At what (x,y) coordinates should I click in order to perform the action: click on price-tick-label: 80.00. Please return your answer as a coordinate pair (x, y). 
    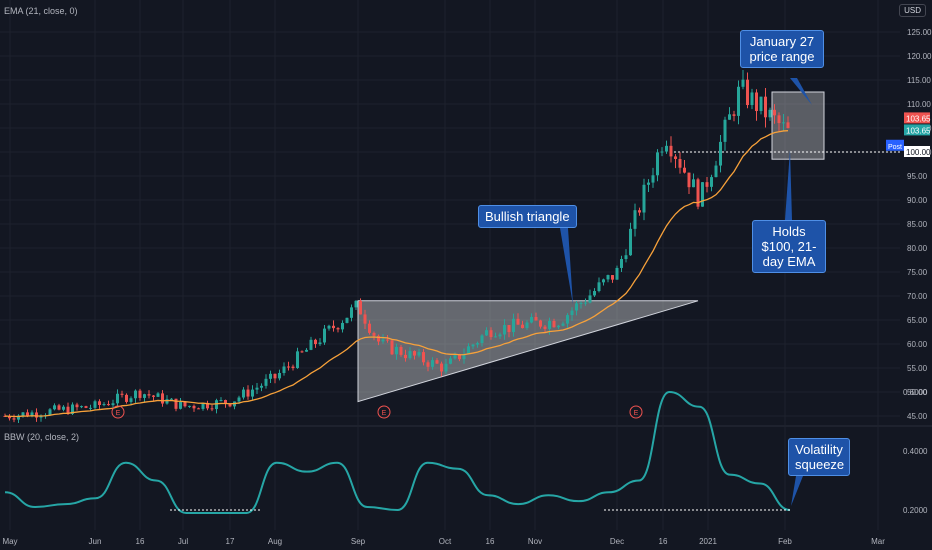
    Looking at the image, I should click on (917, 248).